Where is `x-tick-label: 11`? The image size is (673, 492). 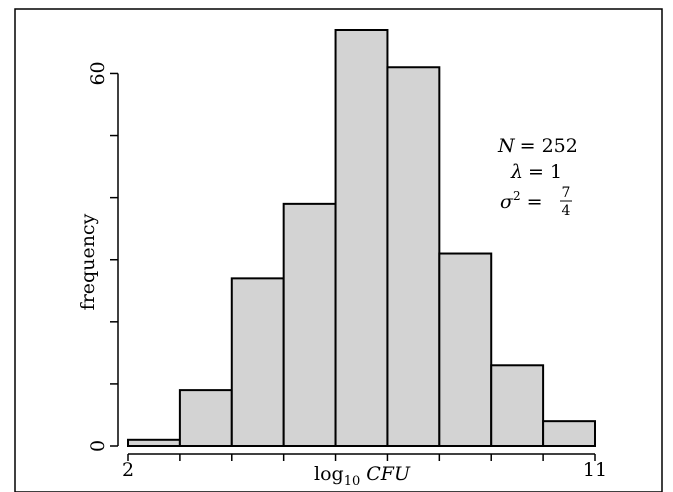
x-tick-label: 11 is located at coordinates (595, 470).